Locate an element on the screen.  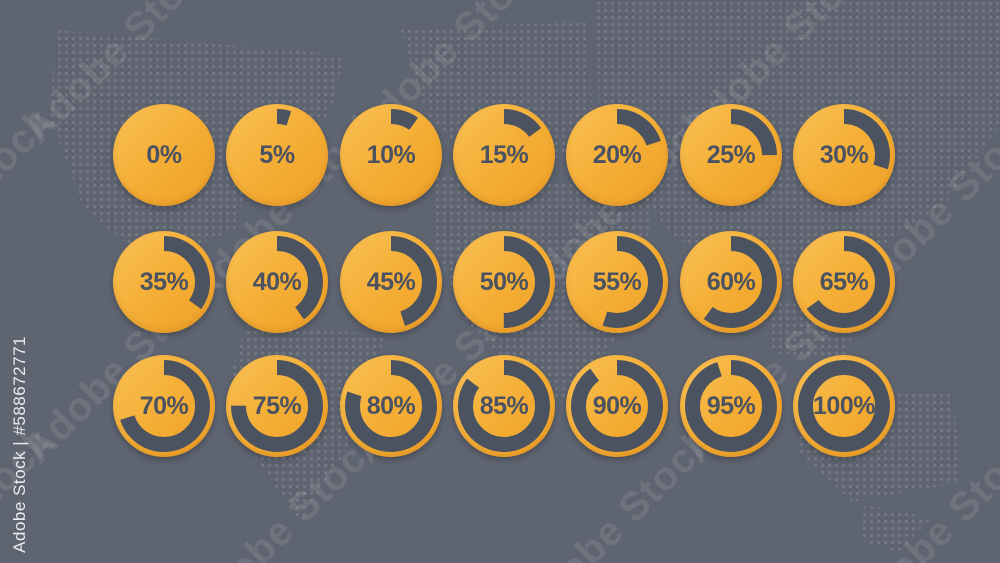
percentage-label: 60% is located at coordinates (731, 281).